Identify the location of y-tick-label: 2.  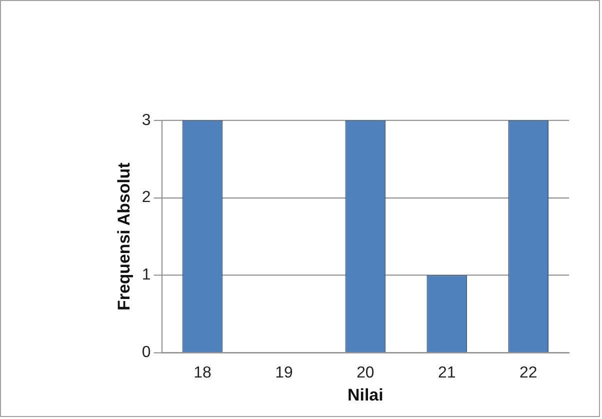
(146, 197).